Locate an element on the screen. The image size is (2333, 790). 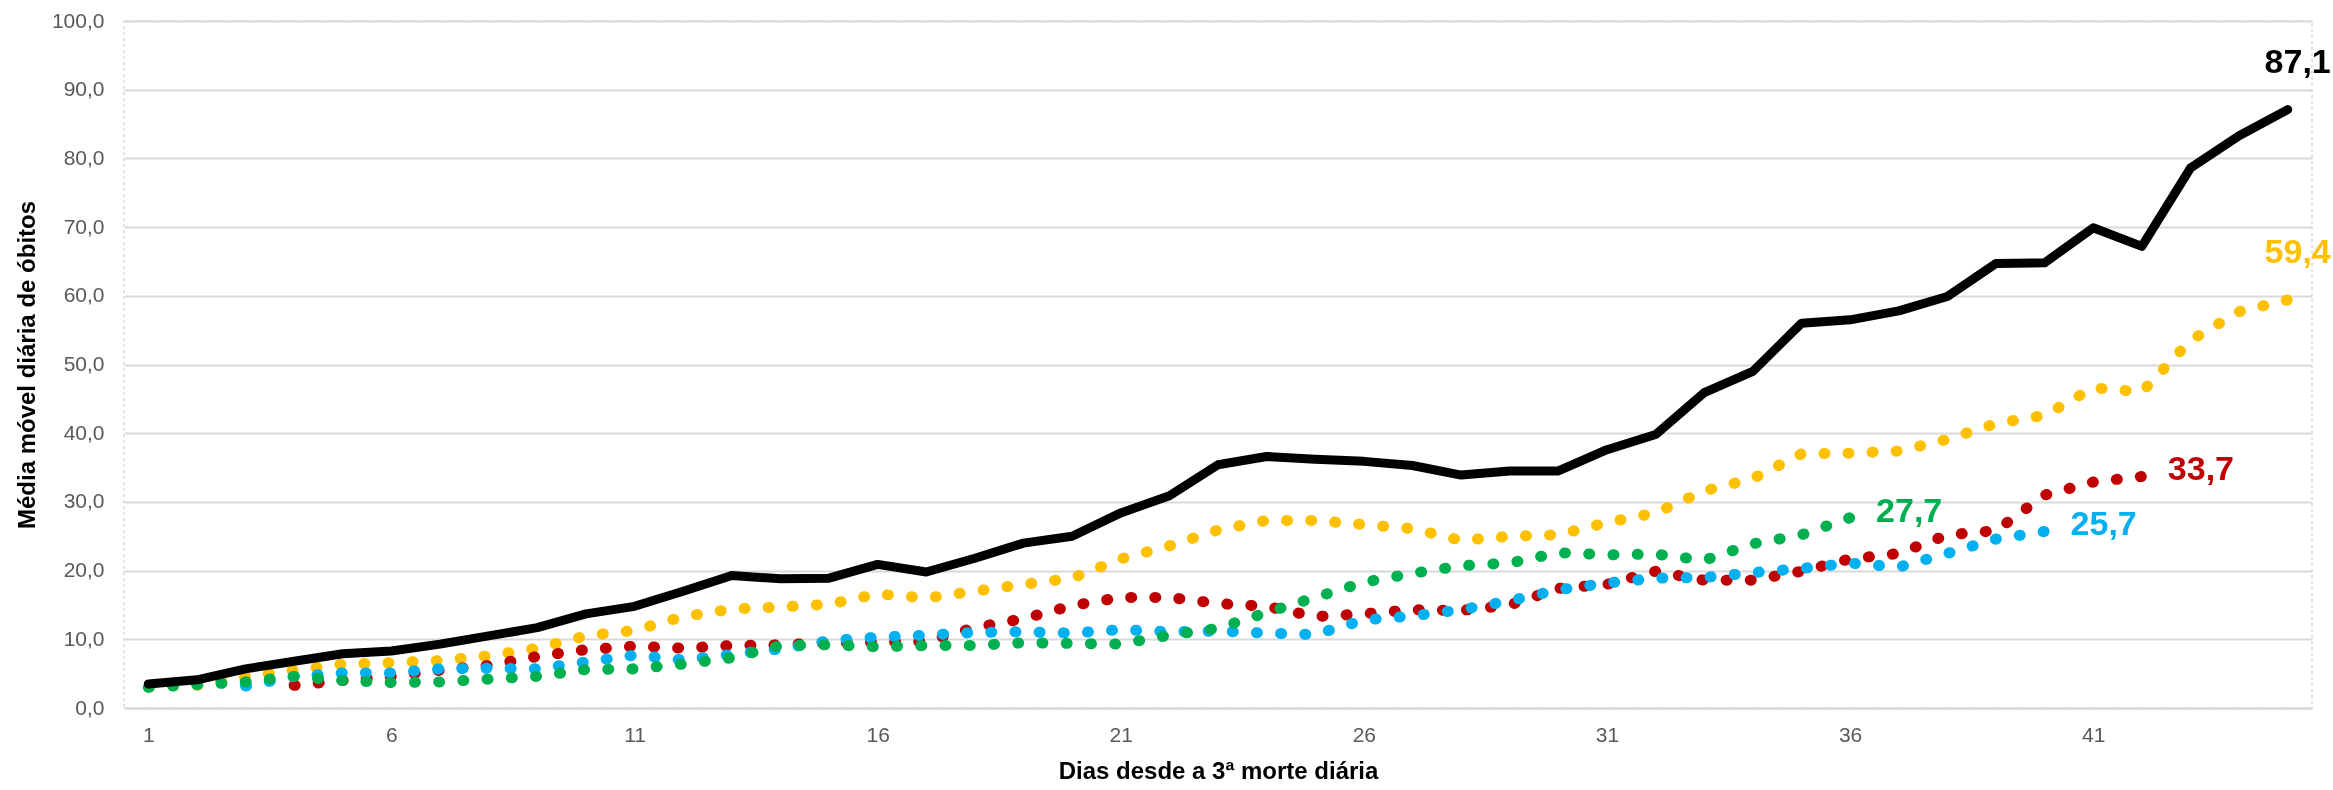
data-label: 27,7 is located at coordinates (1909, 509).